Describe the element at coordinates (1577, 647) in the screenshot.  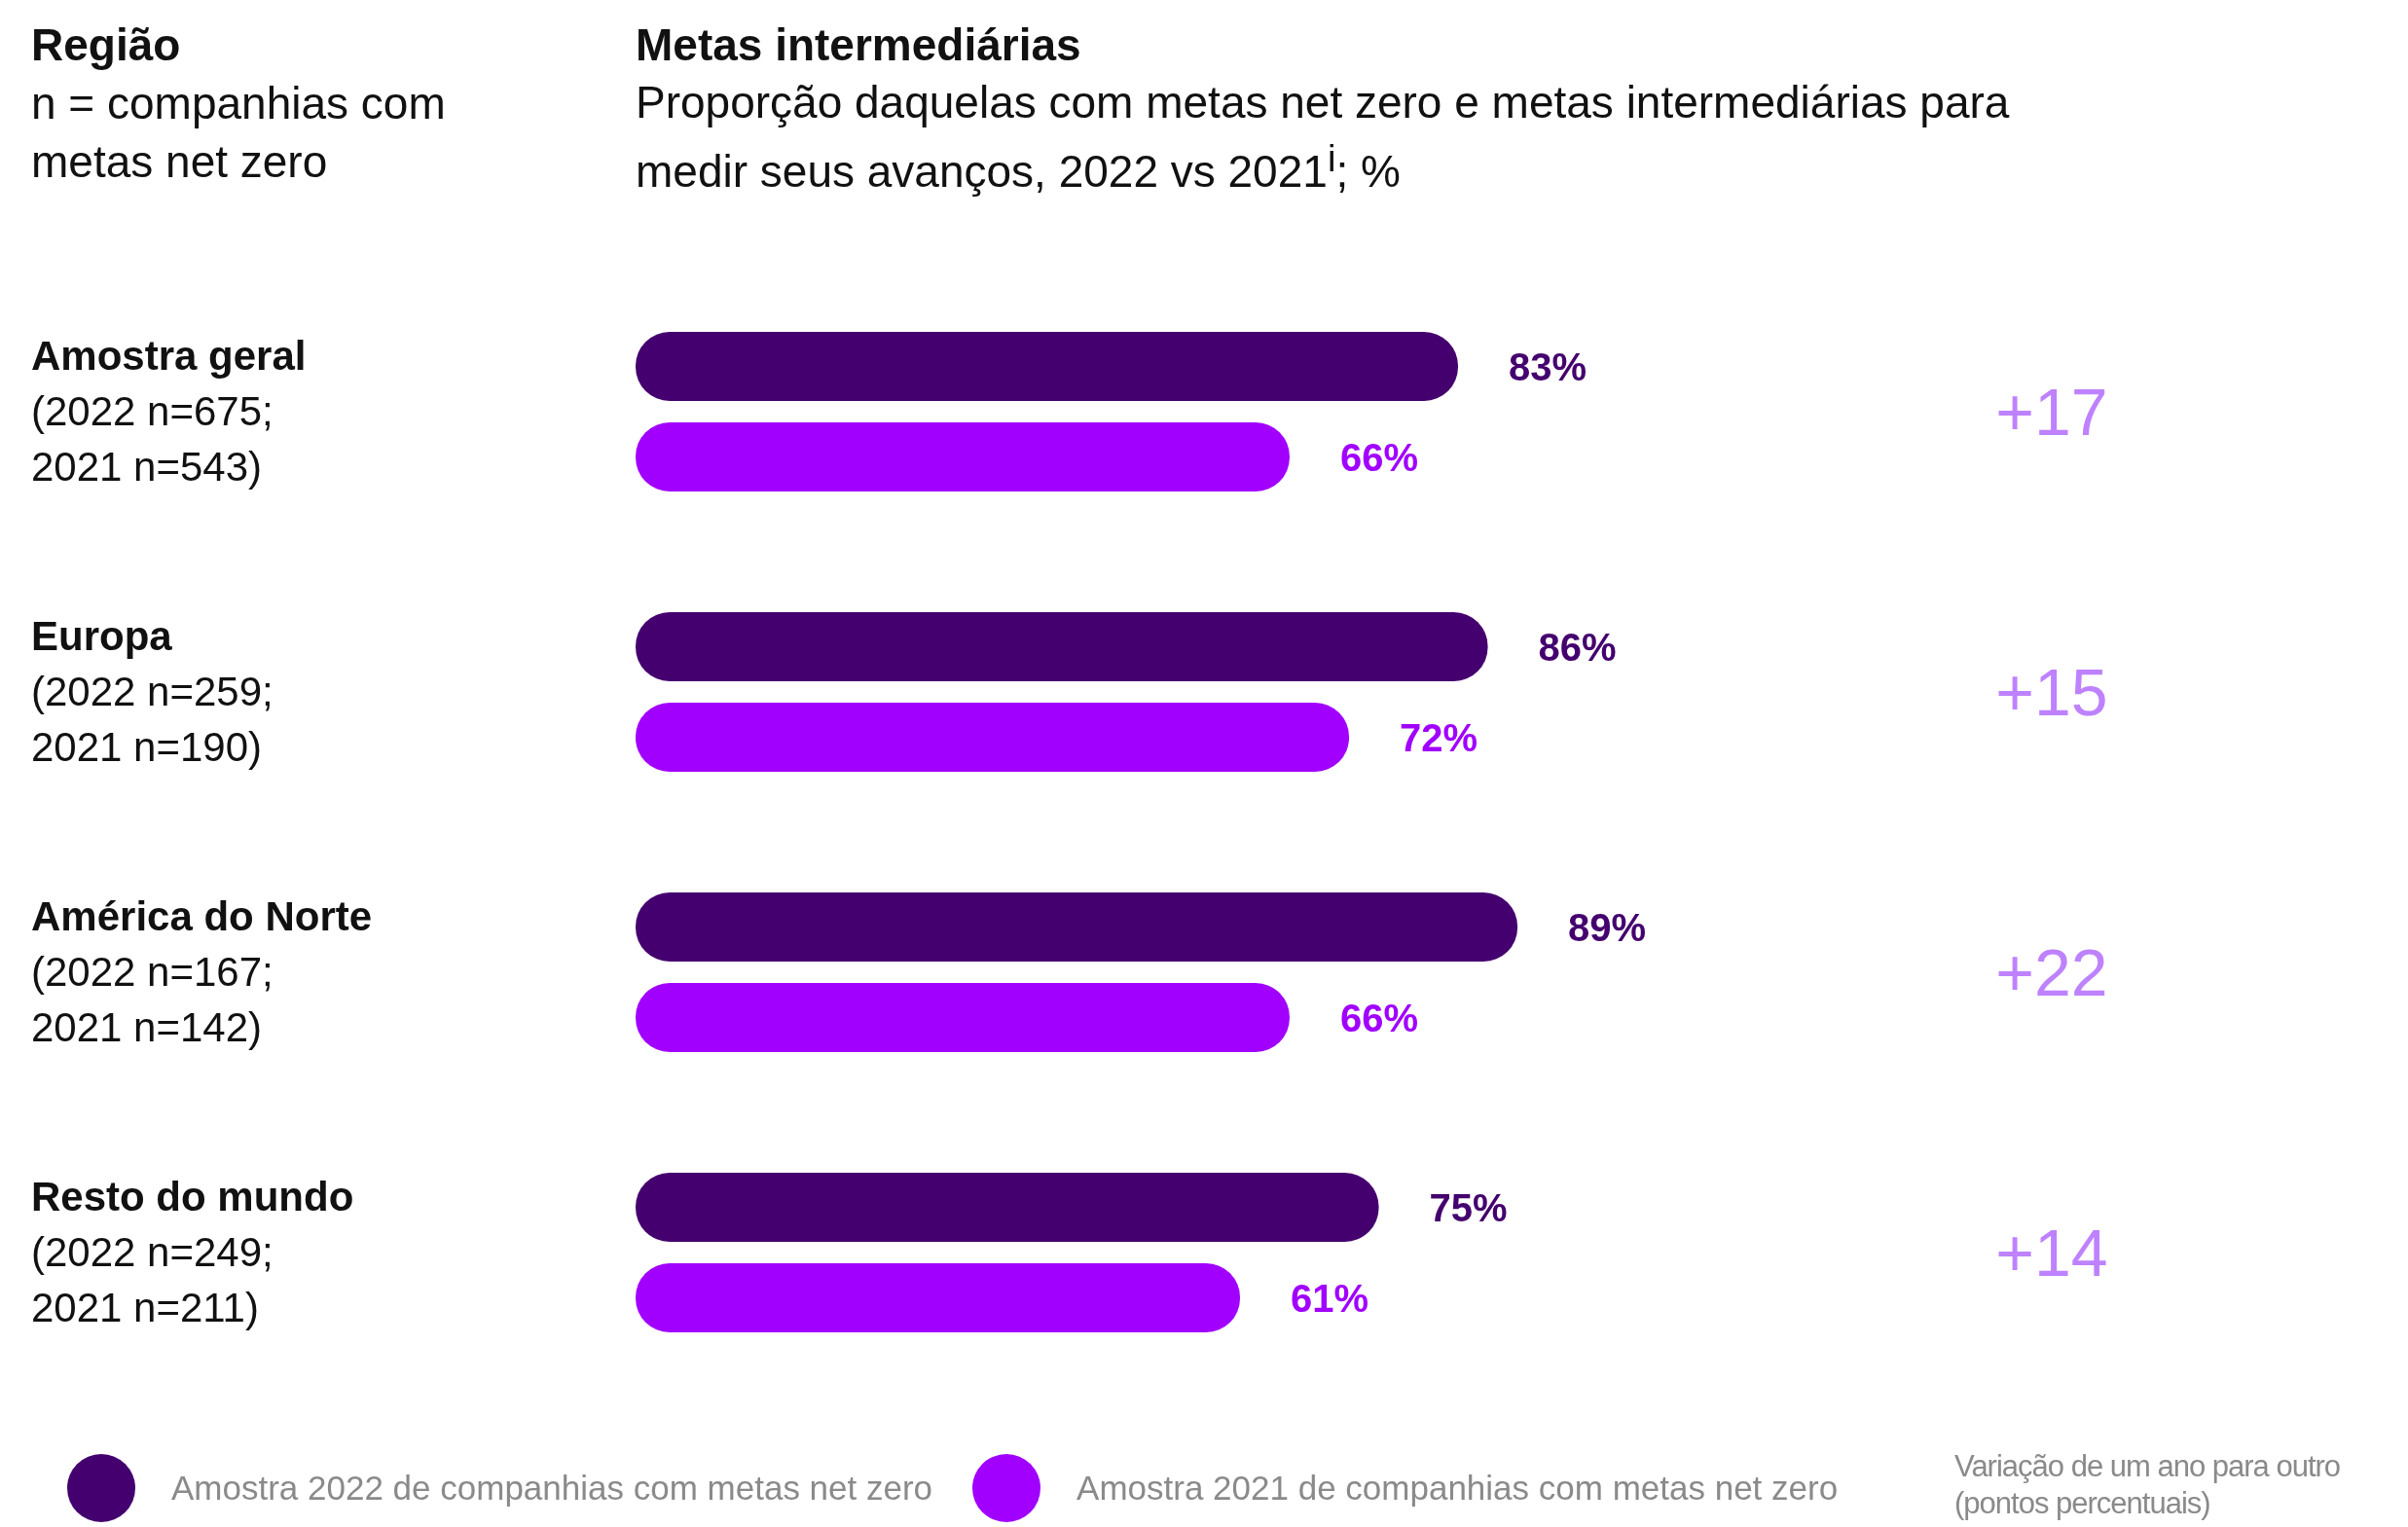
I see `data-label: 86%` at that location.